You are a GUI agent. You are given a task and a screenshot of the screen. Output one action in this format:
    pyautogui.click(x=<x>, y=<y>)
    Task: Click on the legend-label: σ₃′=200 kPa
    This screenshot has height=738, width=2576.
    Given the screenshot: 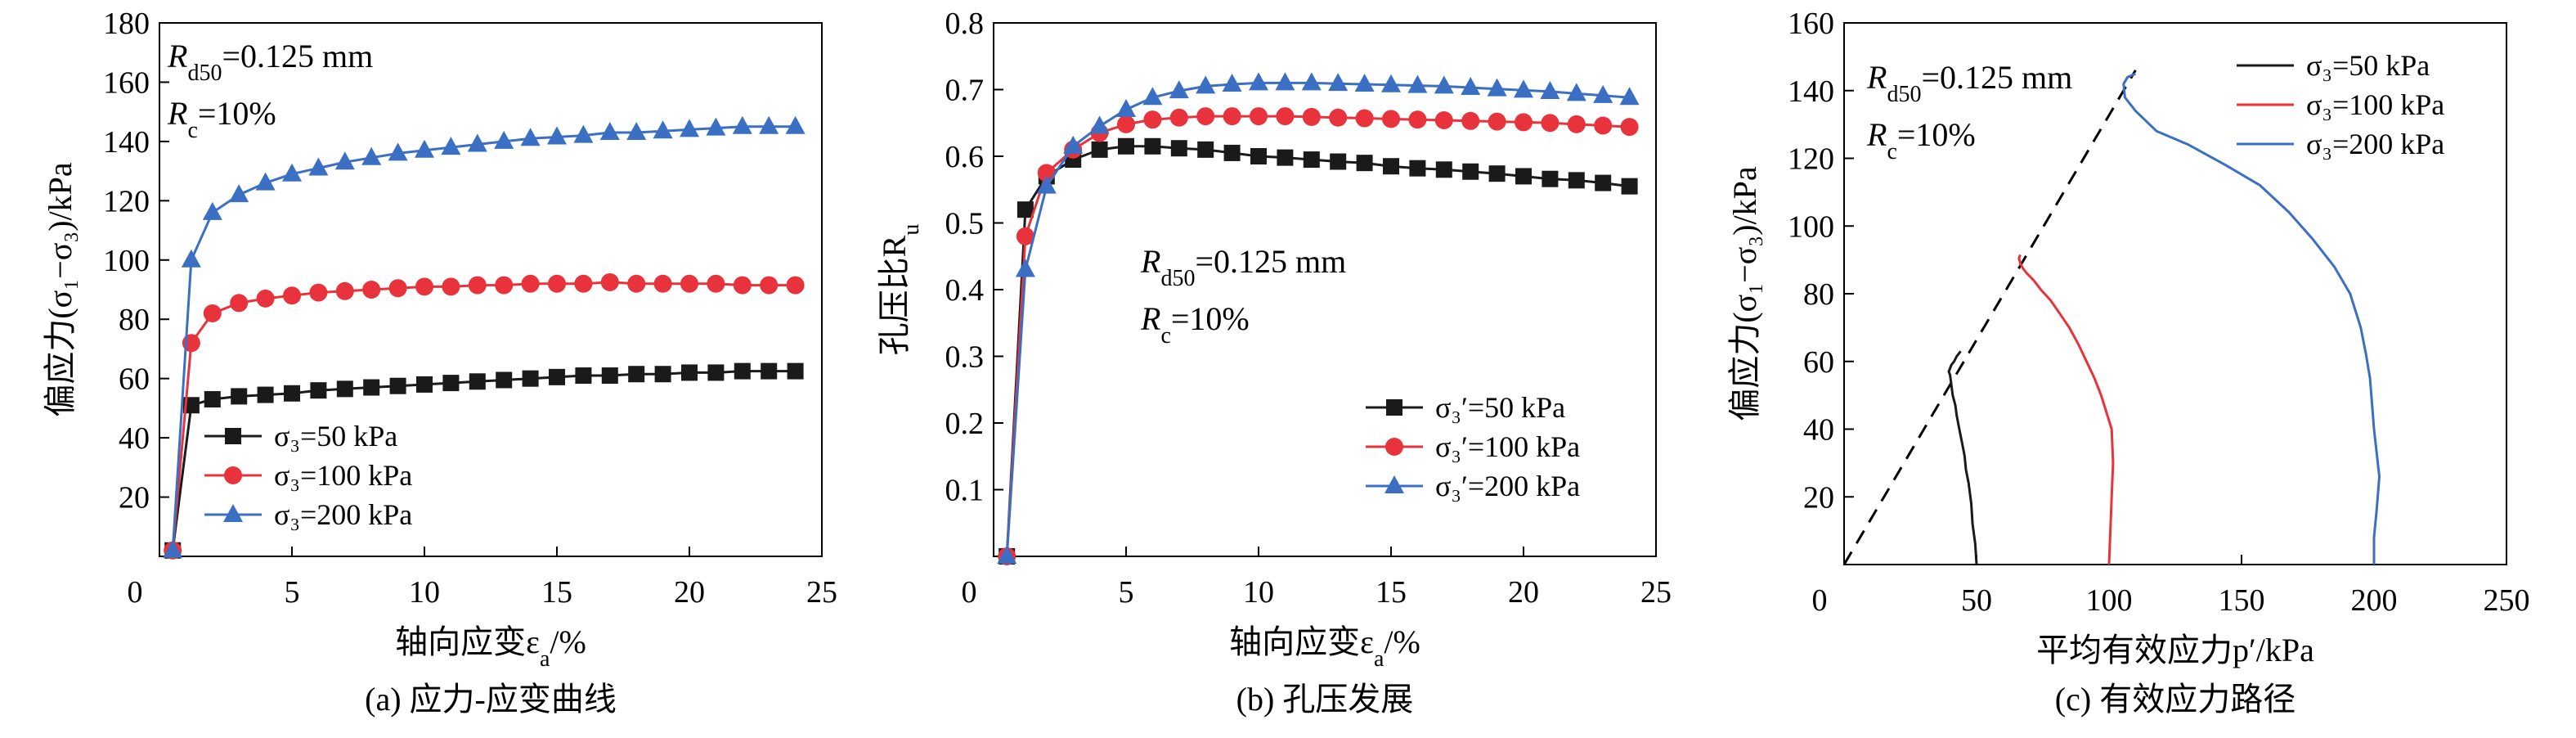 What is the action you would take?
    pyautogui.click(x=1507, y=486)
    